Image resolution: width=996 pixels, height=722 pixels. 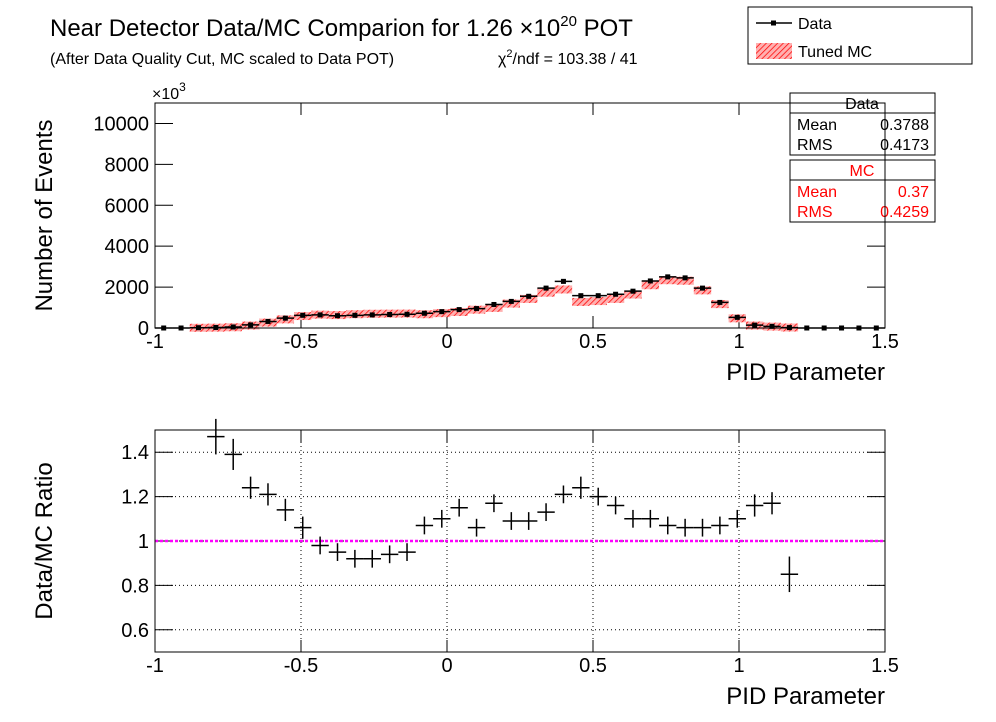 I want to click on chi2: χ2/ndf = 103.38 / 41, so click(x=568, y=58).